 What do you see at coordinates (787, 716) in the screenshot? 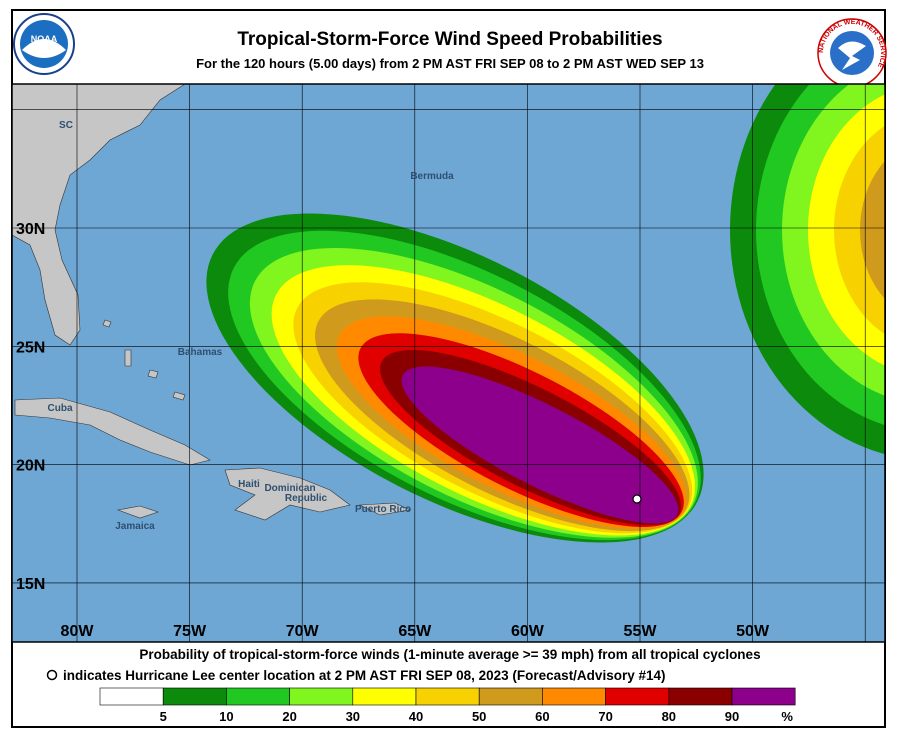
I see `legend-unit: %` at bounding box center [787, 716].